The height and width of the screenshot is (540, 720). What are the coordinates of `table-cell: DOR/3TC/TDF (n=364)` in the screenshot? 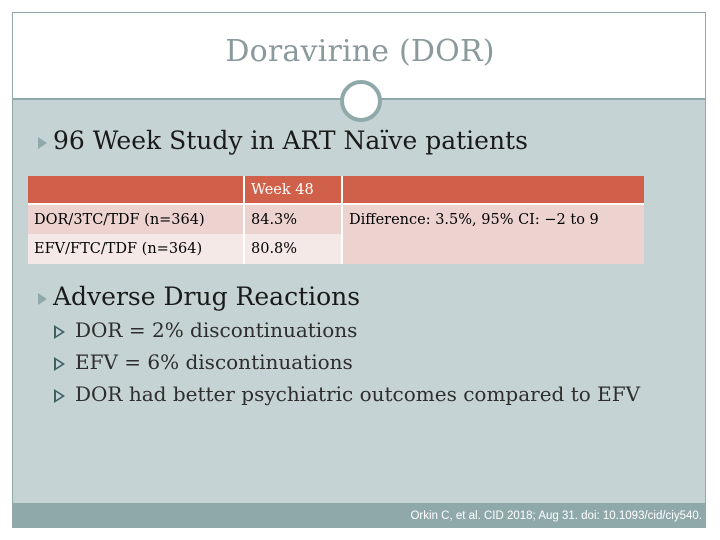 It's located at (136, 219).